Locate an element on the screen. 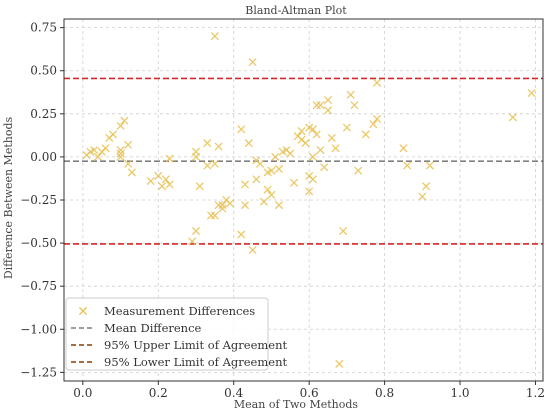 The height and width of the screenshot is (412, 550). x-tick-label: 0.2 is located at coordinates (158, 393).